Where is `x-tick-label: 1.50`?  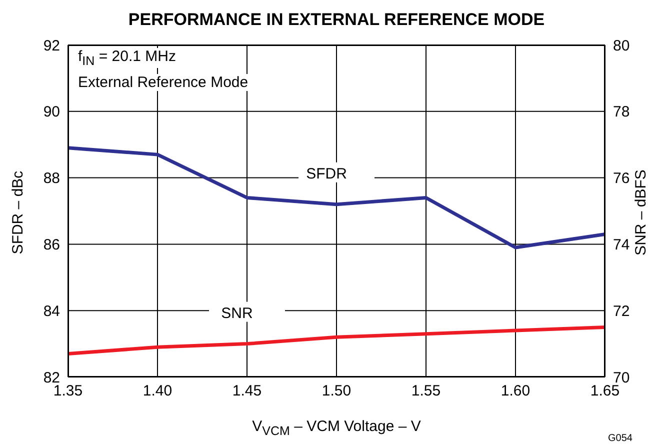
x-tick-label: 1.50 is located at coordinates (337, 391).